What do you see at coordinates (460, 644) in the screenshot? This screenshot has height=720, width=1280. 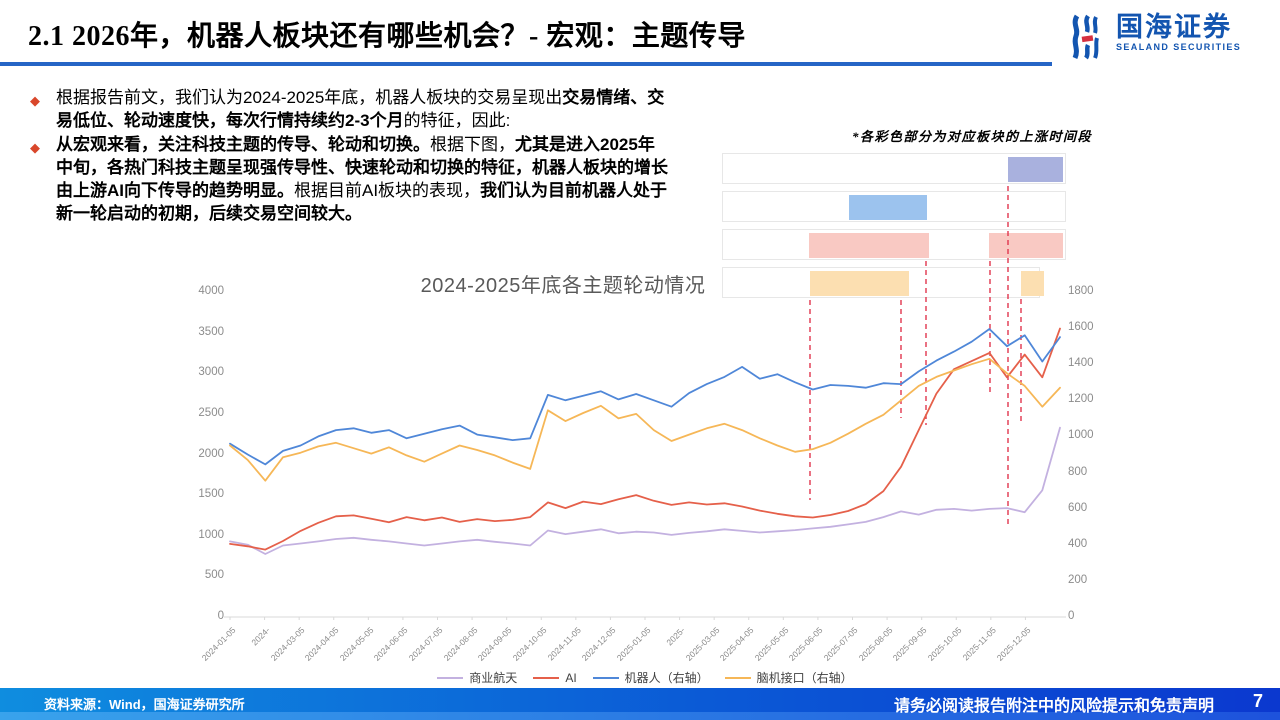 I see `x-axis-label: 2024-08-05` at bounding box center [460, 644].